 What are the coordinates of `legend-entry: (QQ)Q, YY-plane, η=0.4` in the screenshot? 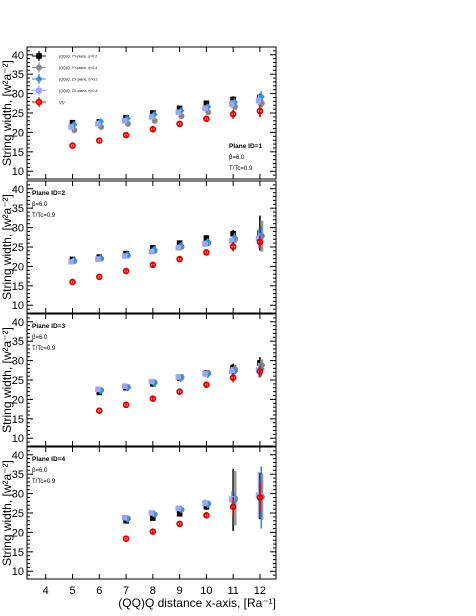 It's located at (64, 67).